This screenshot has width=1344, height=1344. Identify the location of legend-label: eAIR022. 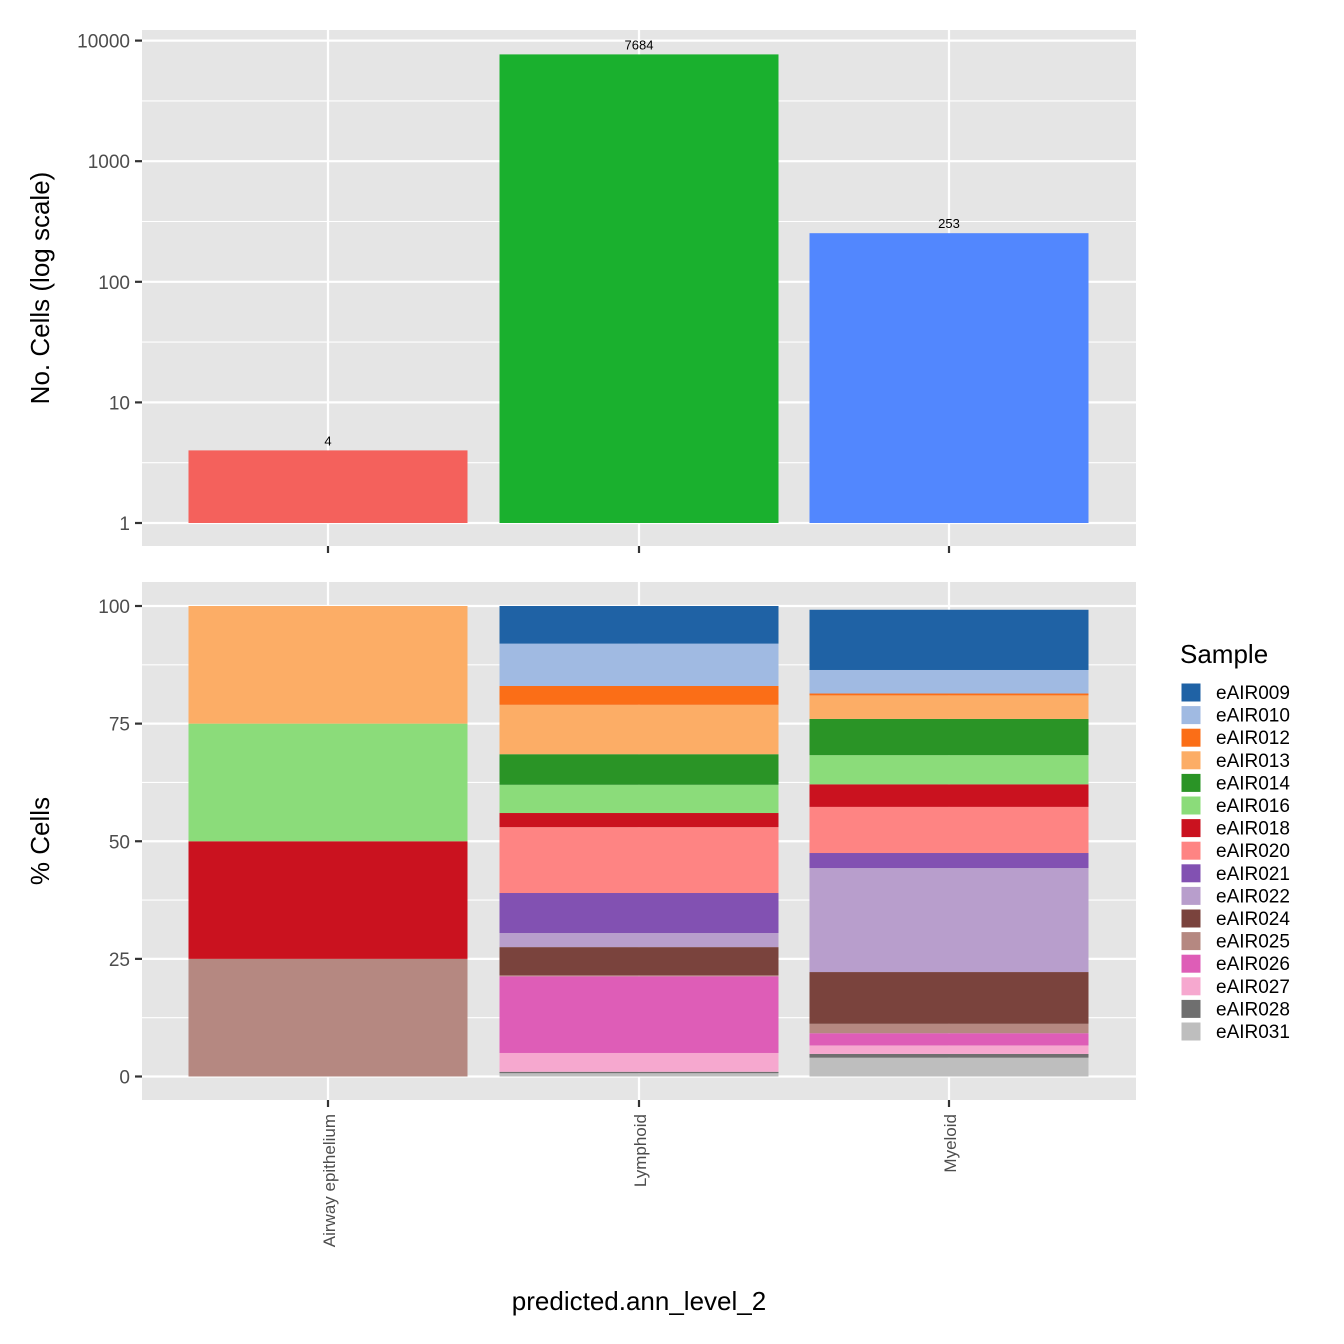
(1253, 896).